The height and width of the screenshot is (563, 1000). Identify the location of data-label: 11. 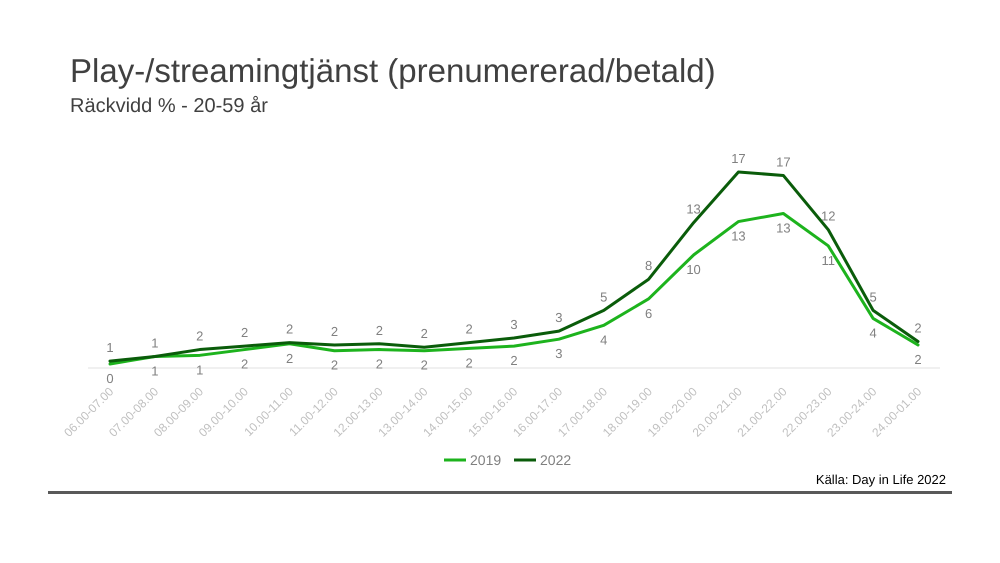
(828, 260).